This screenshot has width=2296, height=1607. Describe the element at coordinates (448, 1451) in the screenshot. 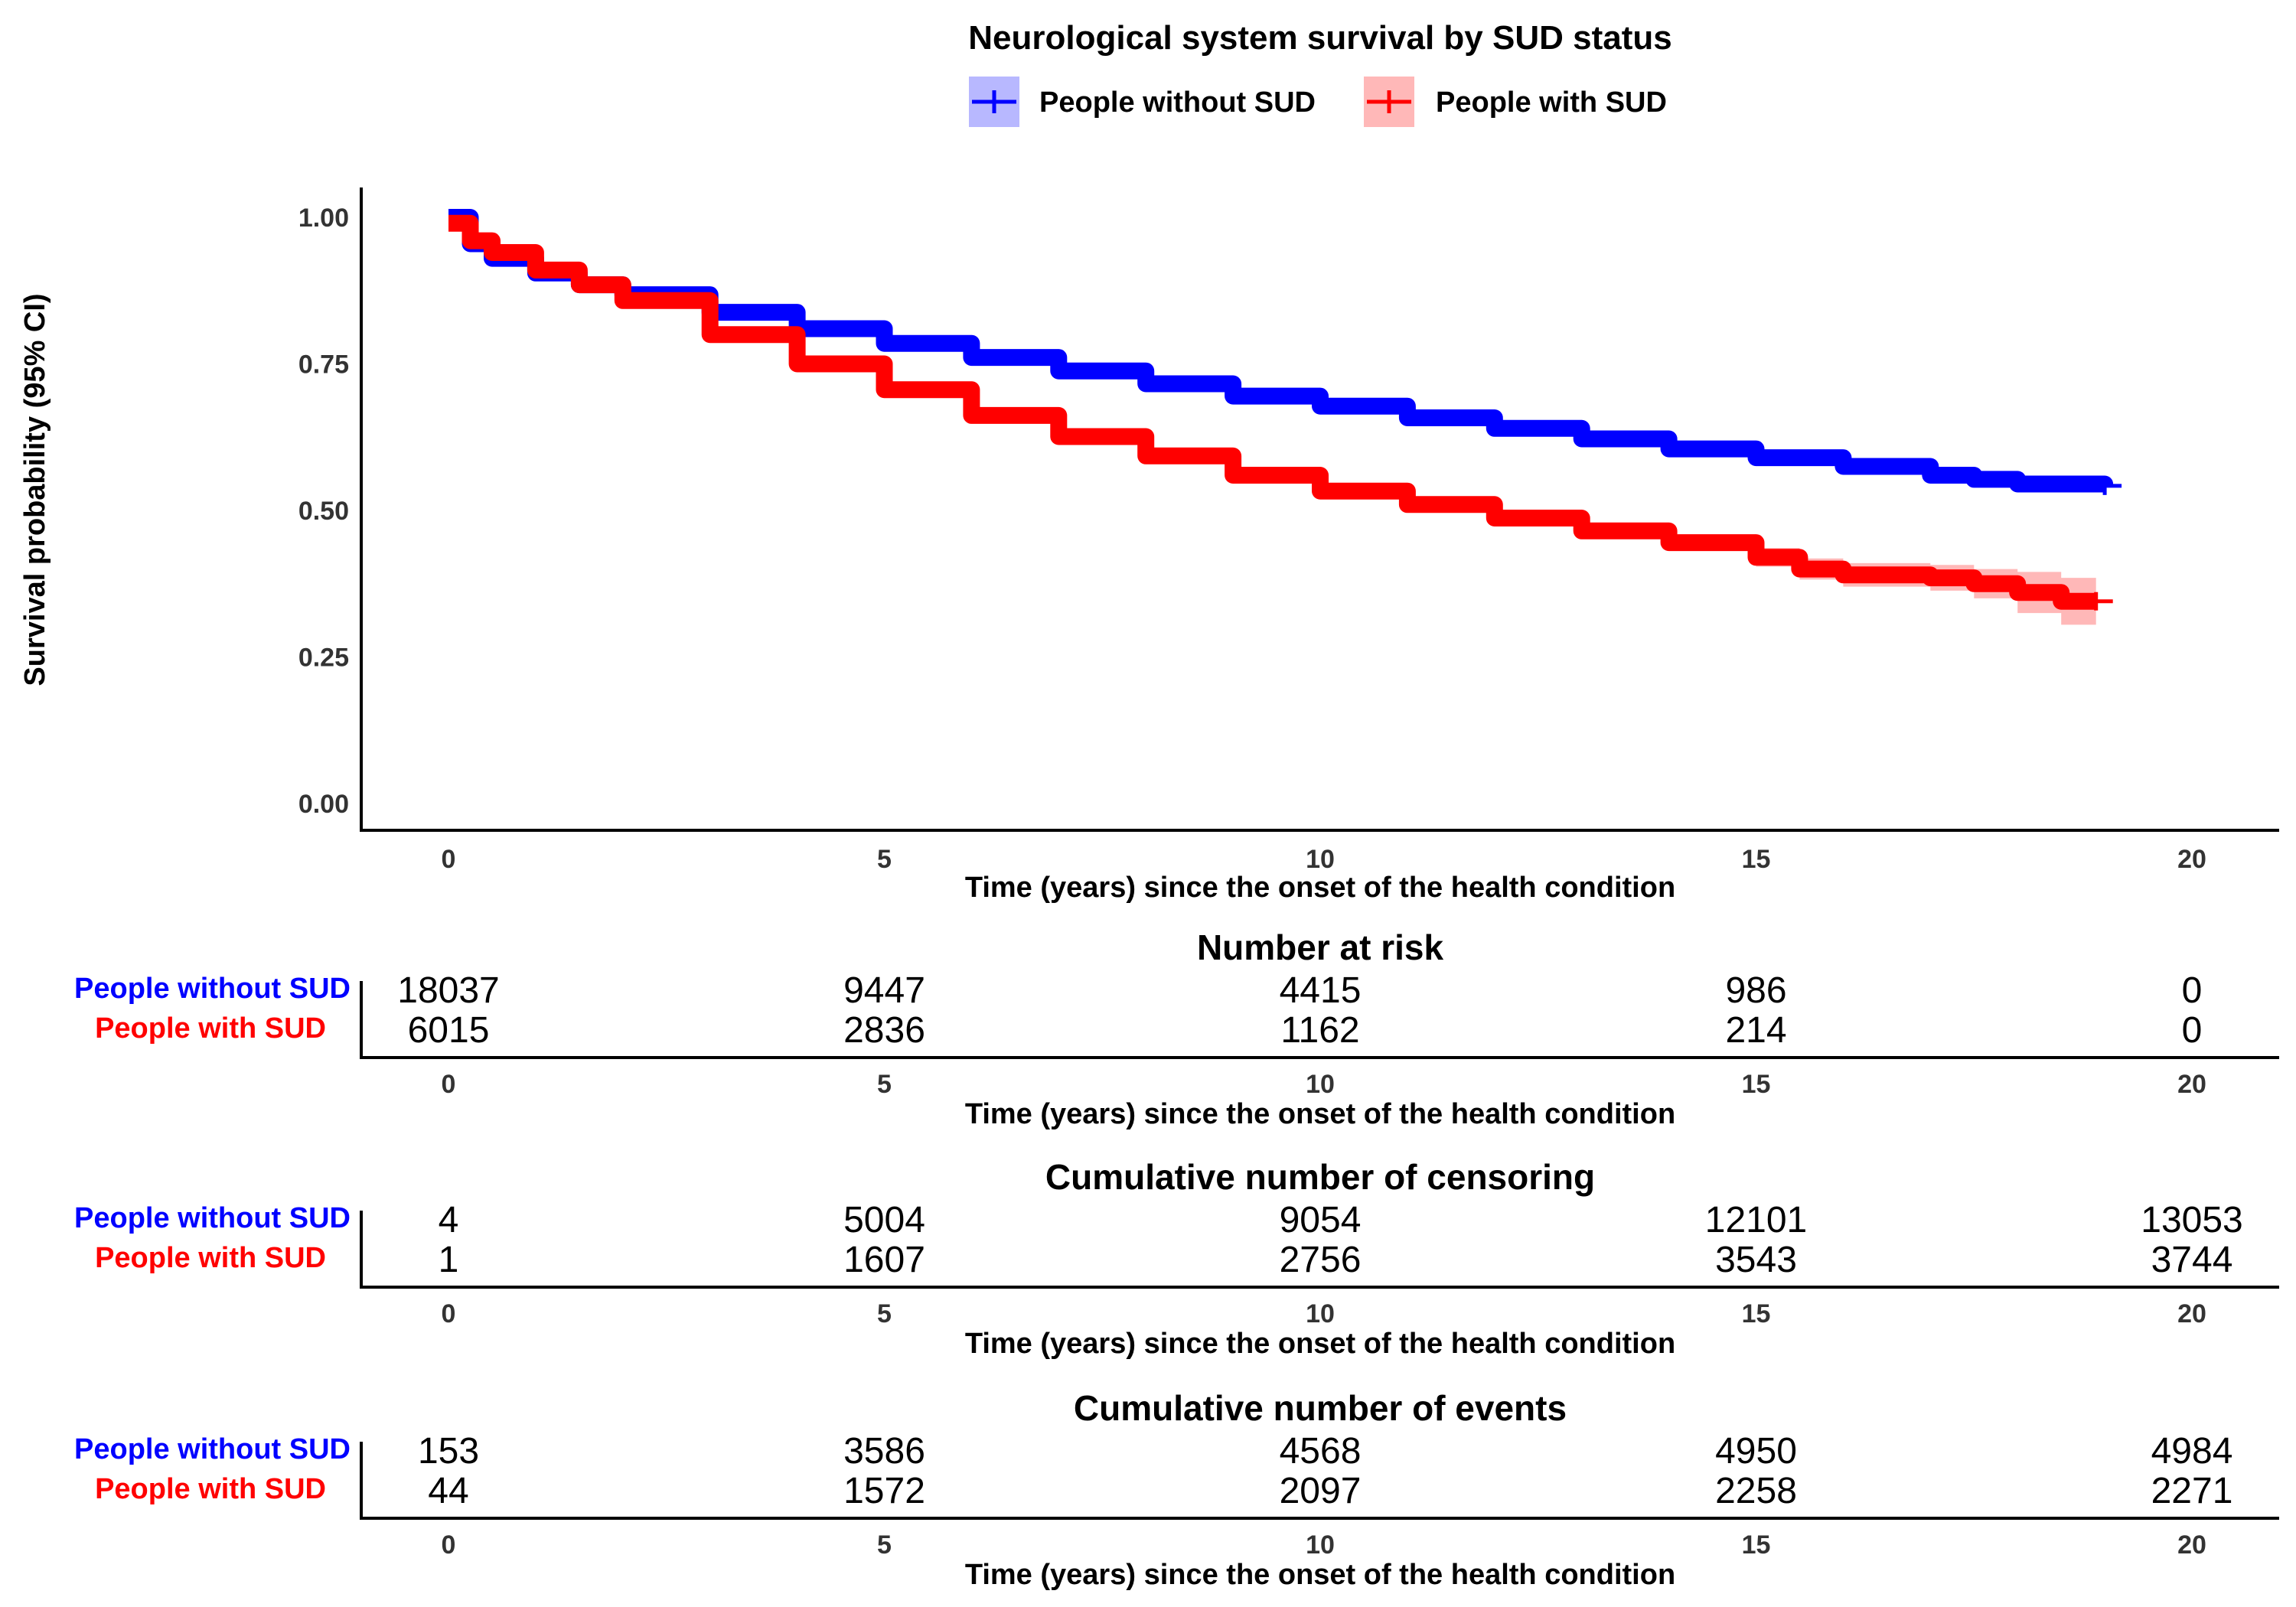

I see `table-cell: 153` at that location.